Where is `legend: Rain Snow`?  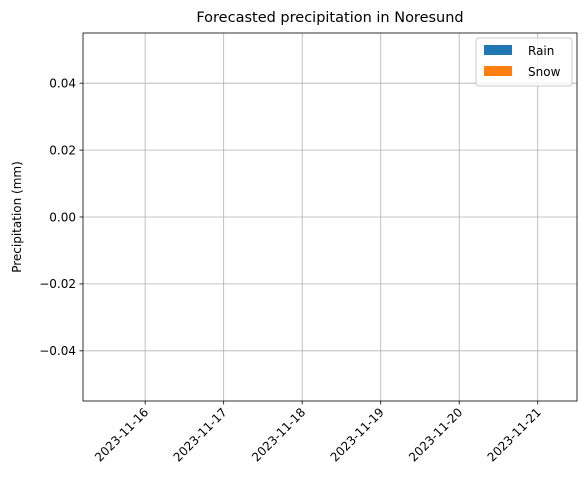
legend: Rain Snow is located at coordinates (524, 62).